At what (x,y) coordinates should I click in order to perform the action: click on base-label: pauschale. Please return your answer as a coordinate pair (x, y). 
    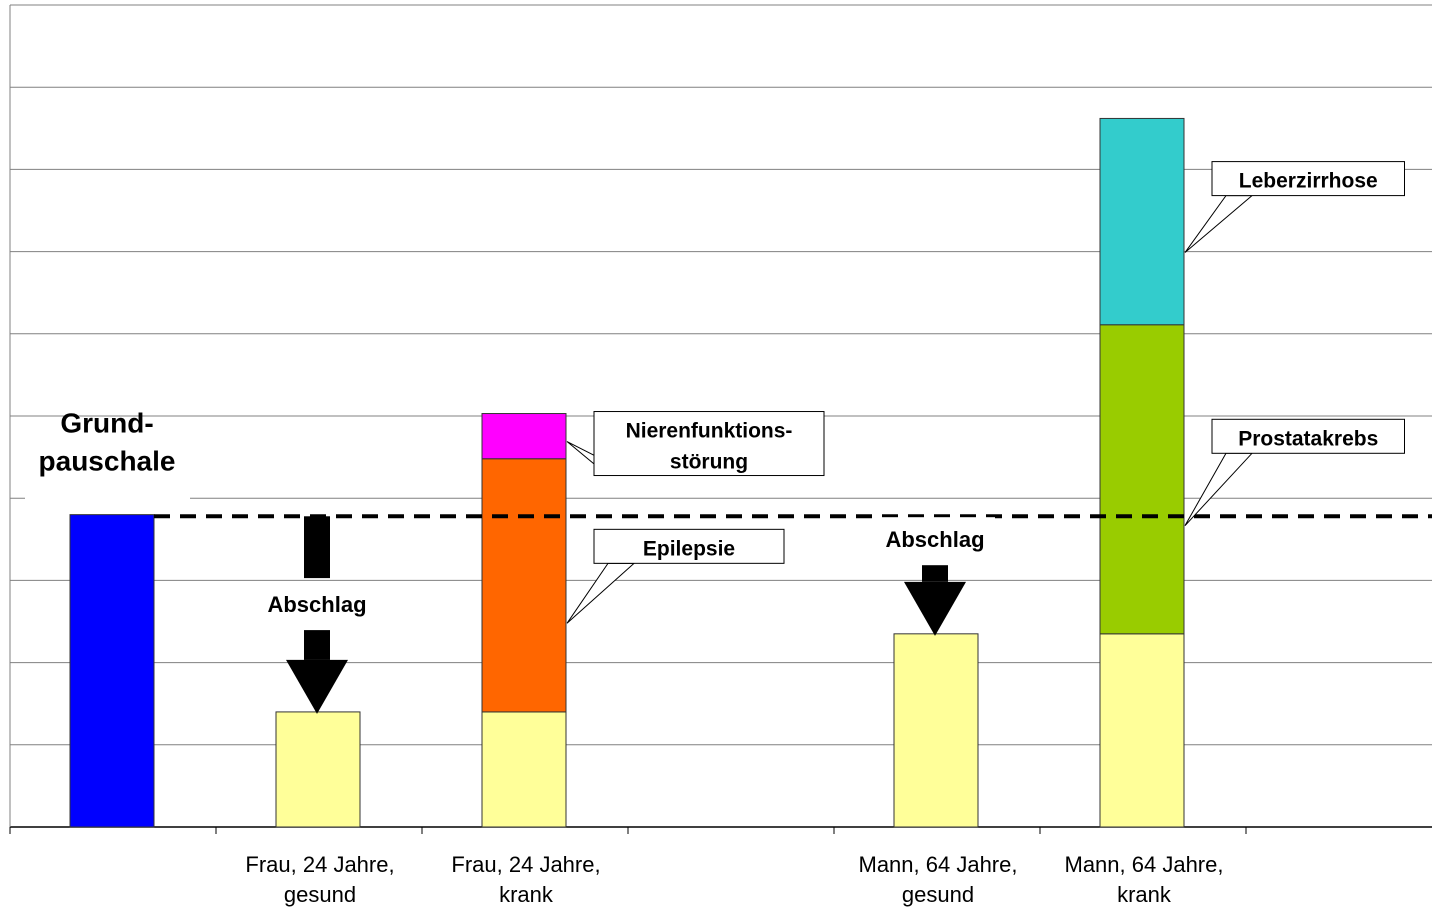
    Looking at the image, I should click on (107, 460).